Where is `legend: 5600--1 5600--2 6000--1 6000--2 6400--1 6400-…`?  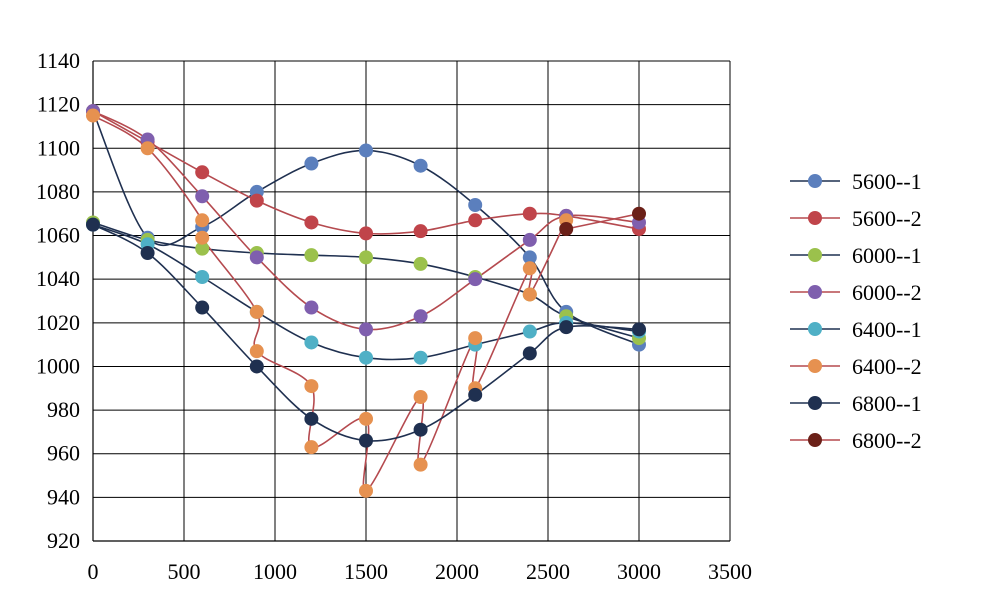 legend: 5600--1 5600--2 6000--1 6000--2 6400--1 6400-… is located at coordinates (856, 311).